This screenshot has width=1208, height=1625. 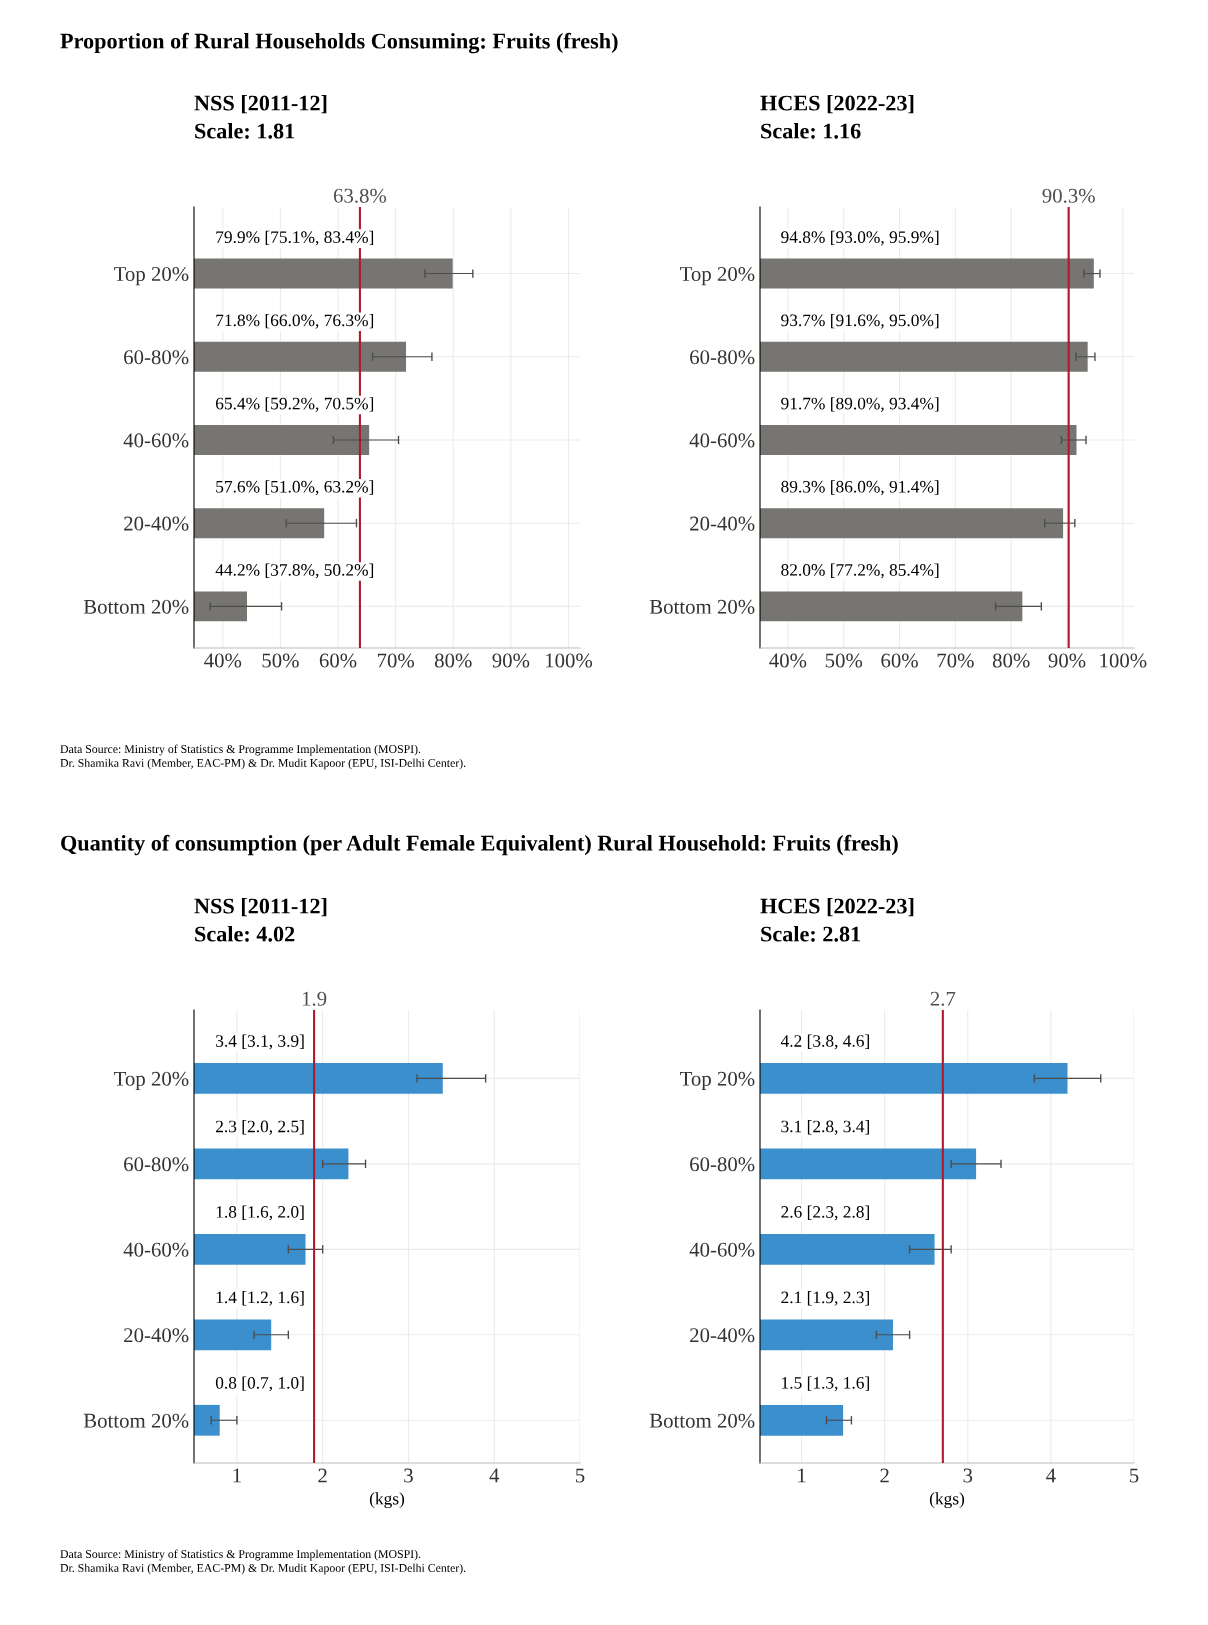 What do you see at coordinates (259, 1127) in the screenshot?
I see `data-label: 2.3 [2.0, 2.5]` at bounding box center [259, 1127].